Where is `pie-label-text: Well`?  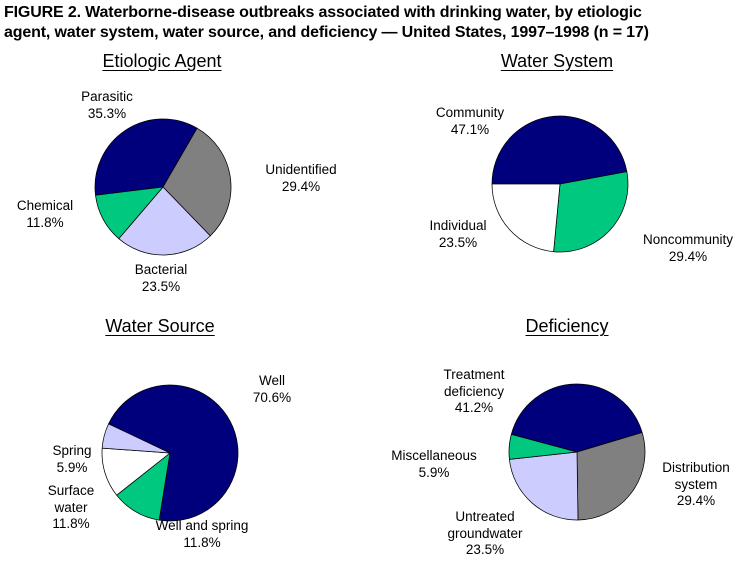
pie-label-text: Well is located at coordinates (271, 380).